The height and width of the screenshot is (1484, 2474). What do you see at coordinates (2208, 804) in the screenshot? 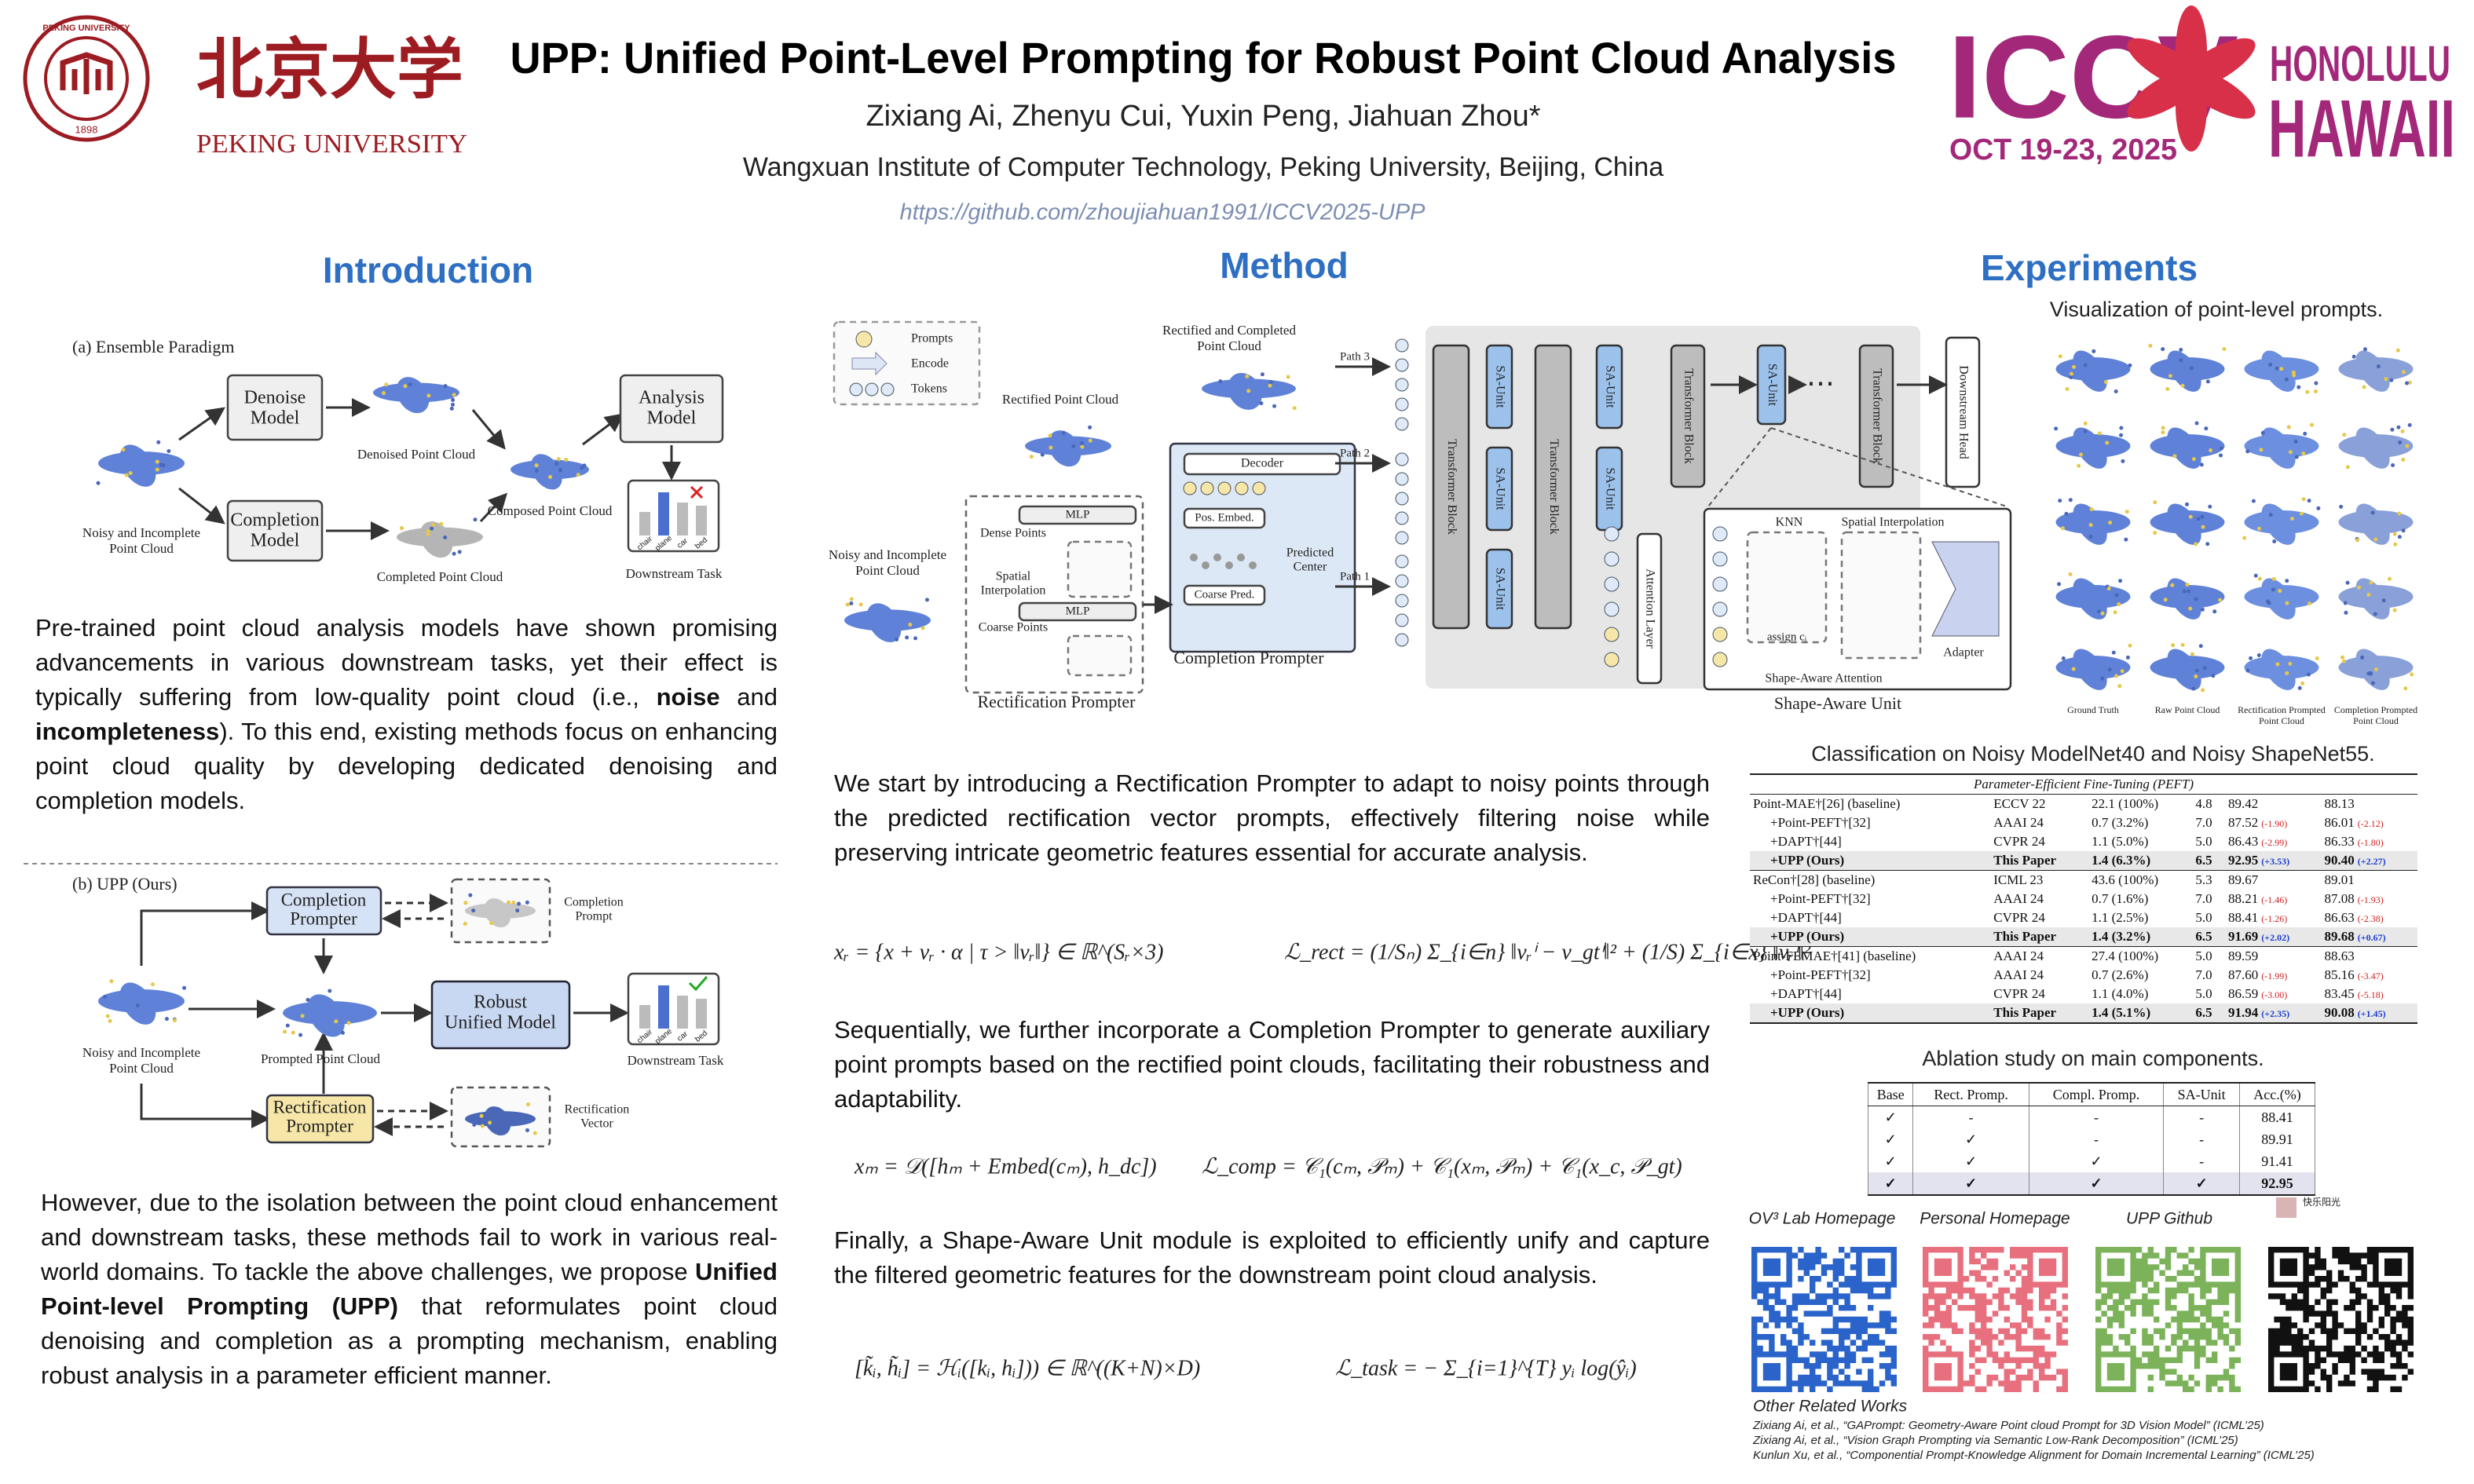
I see `table-cell: 4.8` at bounding box center [2208, 804].